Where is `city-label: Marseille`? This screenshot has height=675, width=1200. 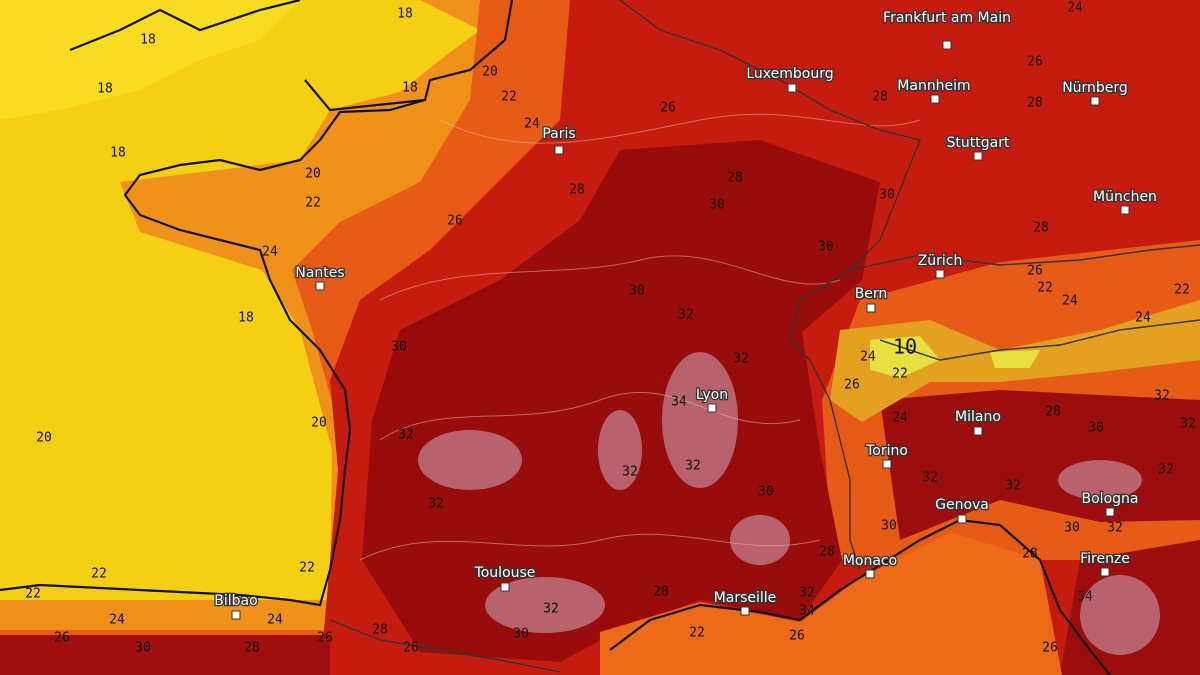
city-label: Marseille is located at coordinates (745, 598).